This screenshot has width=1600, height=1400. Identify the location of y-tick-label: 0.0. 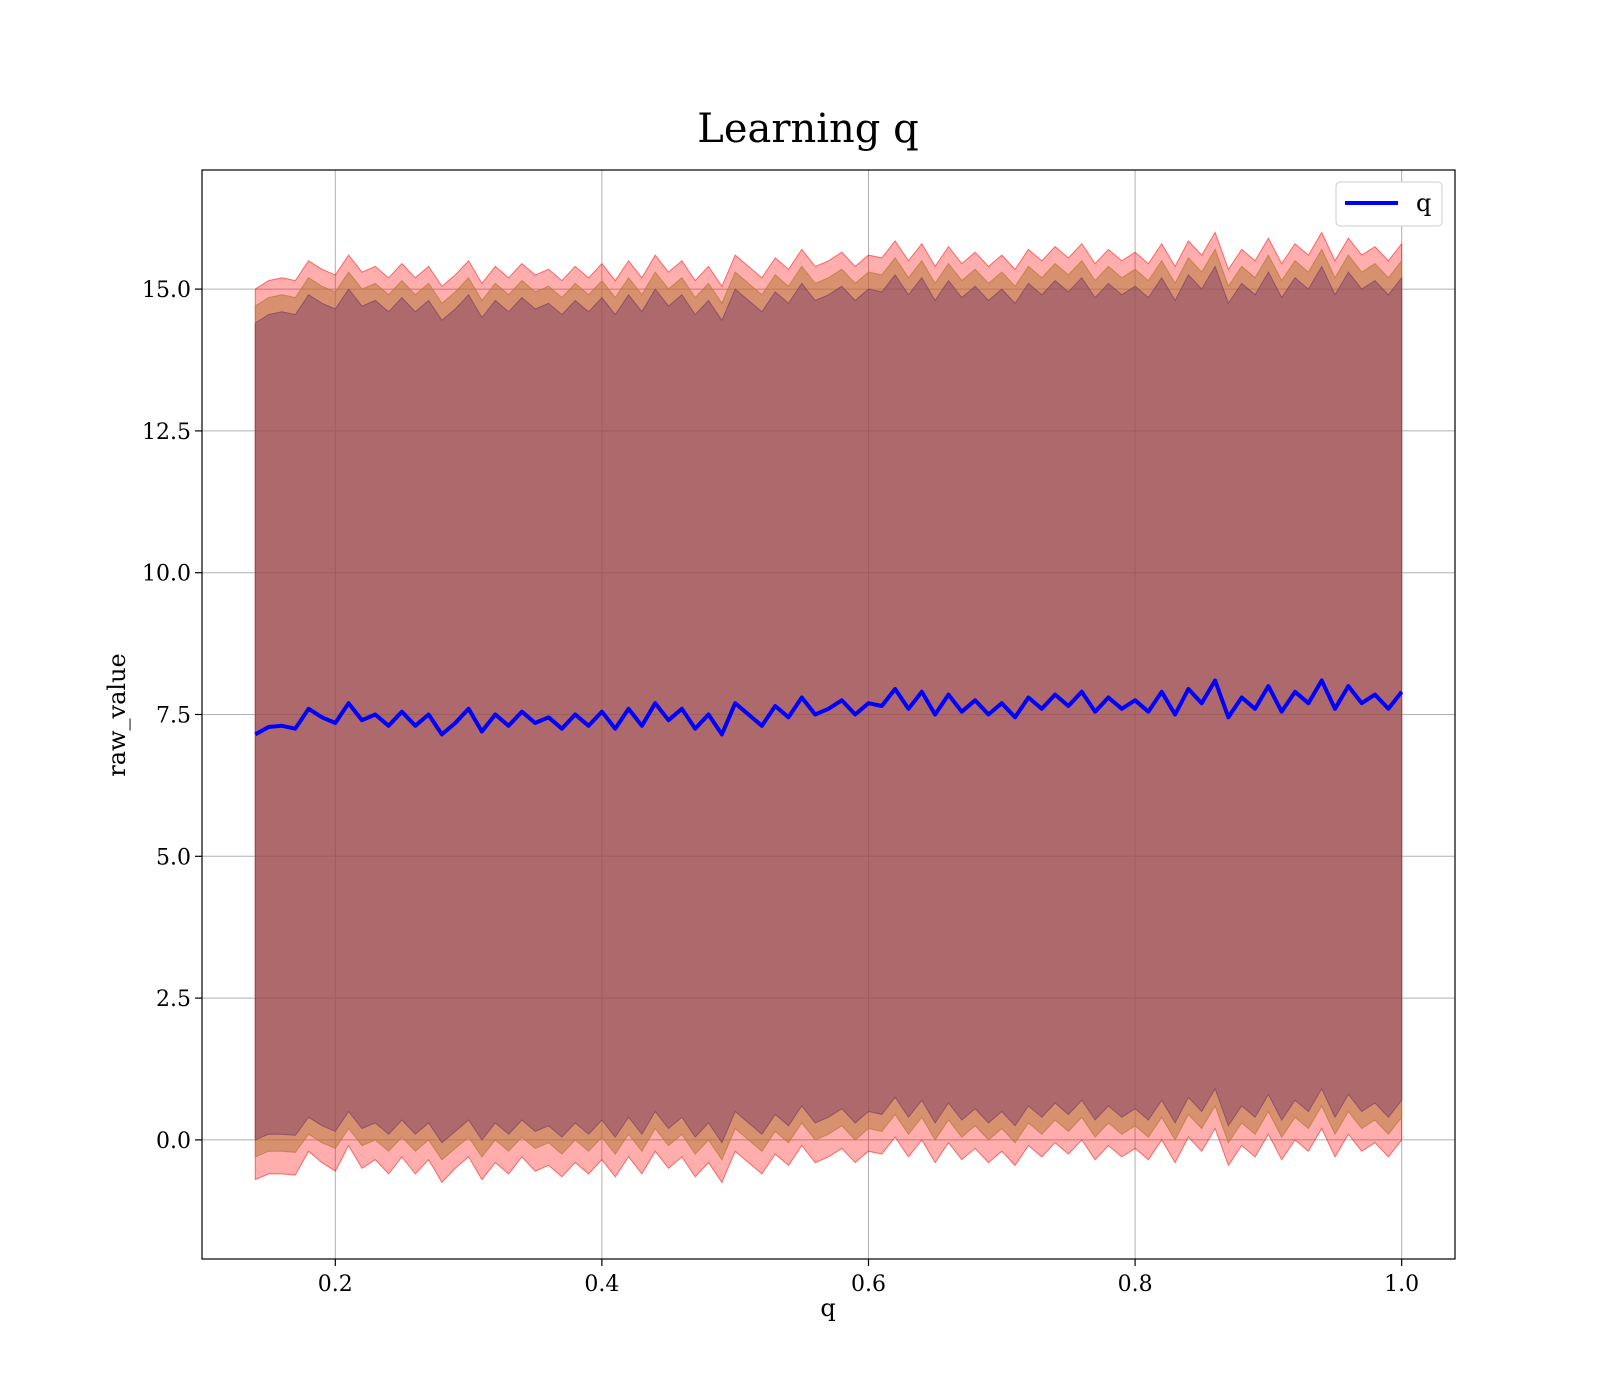
(173, 1141).